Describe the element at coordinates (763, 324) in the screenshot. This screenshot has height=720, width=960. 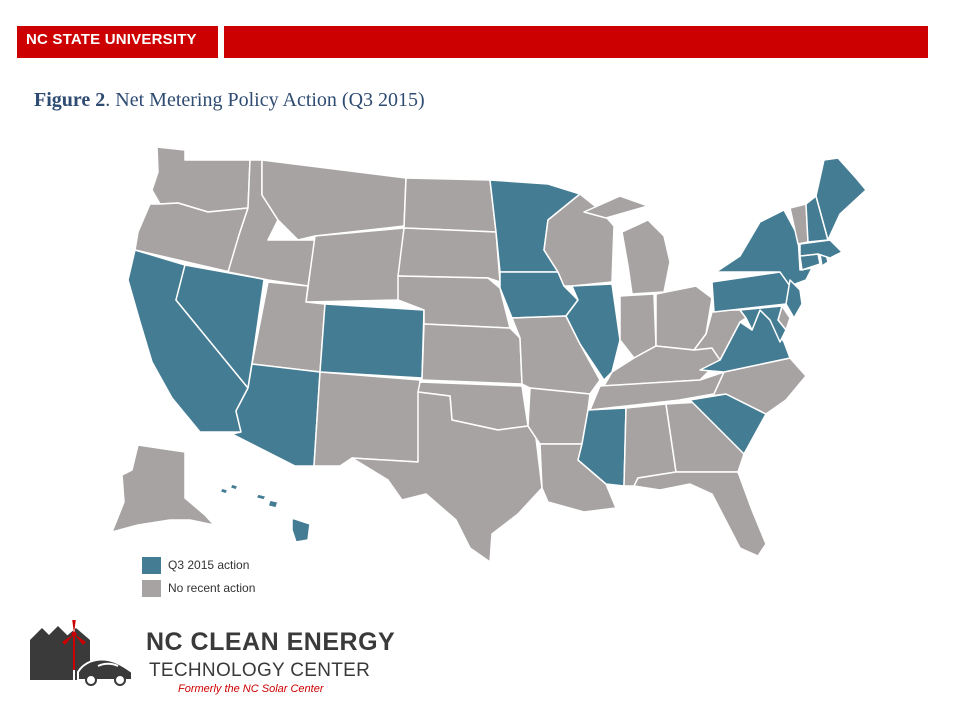
I see `state-md` at that location.